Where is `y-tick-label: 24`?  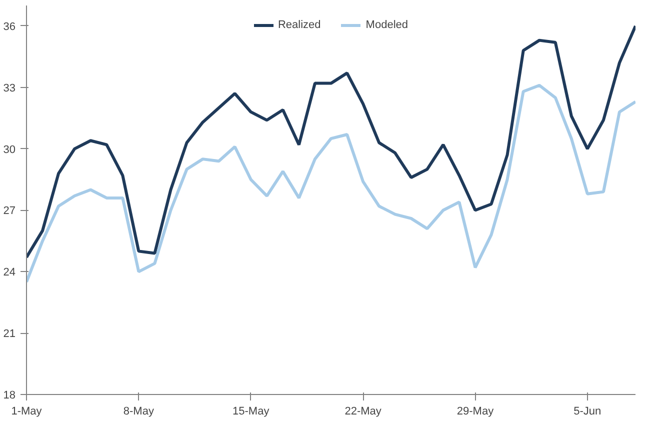
y-tick-label: 24 is located at coordinates (9, 272).